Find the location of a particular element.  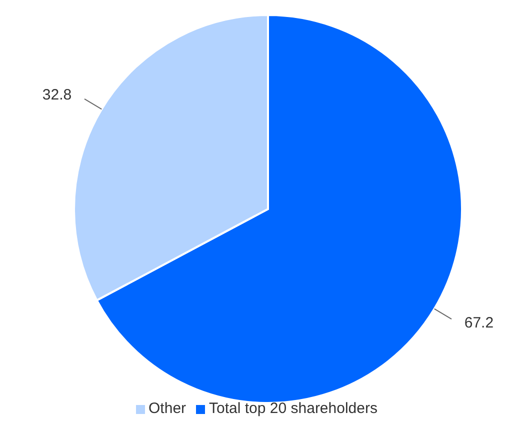

data-label: 67.2 is located at coordinates (479, 323).